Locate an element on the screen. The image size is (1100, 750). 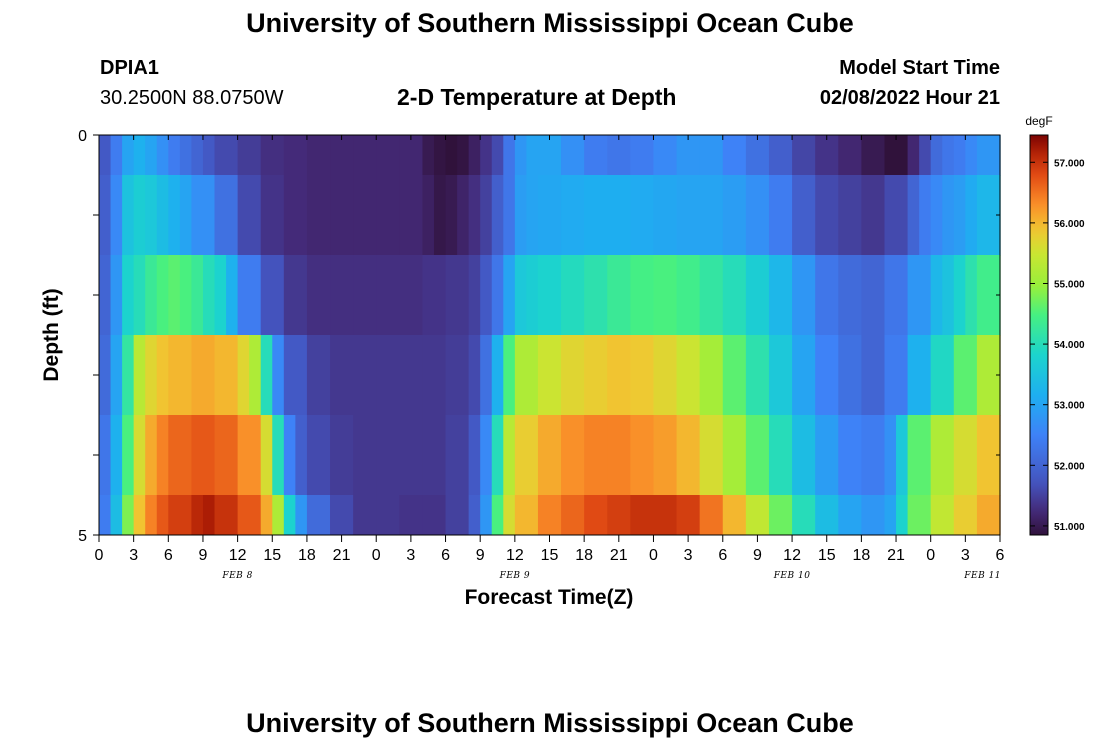
x-tick-label: 12 is located at coordinates (792, 555).